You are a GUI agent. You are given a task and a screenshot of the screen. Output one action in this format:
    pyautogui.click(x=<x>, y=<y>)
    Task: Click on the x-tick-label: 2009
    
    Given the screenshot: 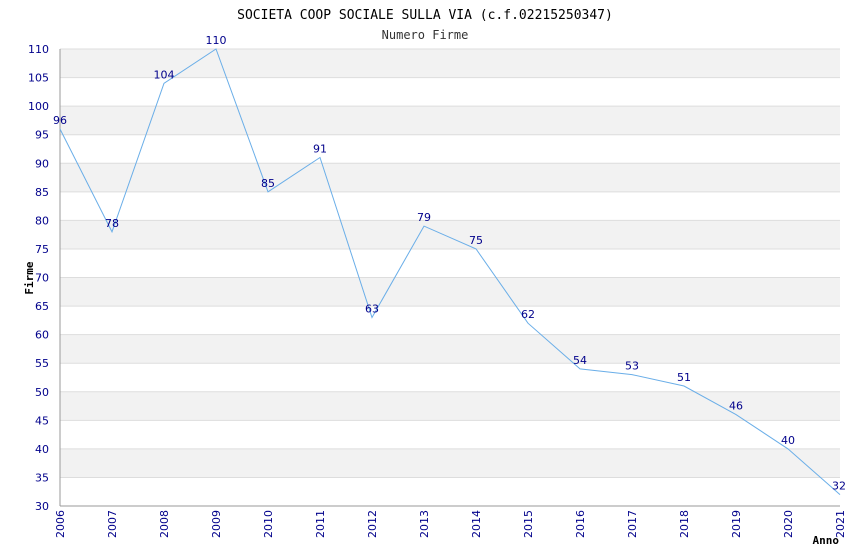 What is the action you would take?
    pyautogui.click(x=216, y=524)
    